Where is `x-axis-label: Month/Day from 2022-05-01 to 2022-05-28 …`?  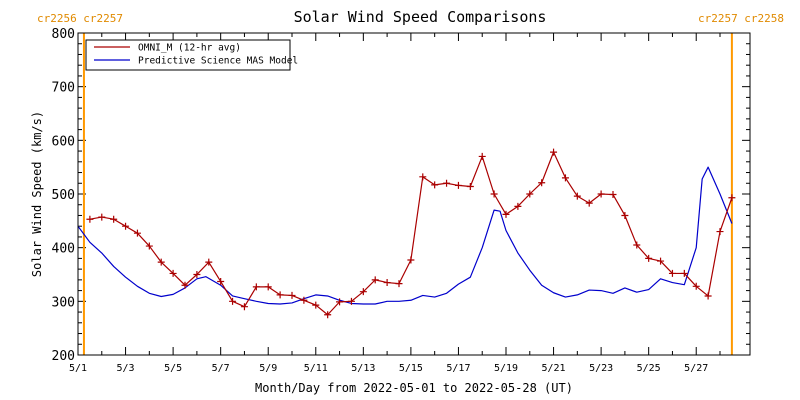 x-axis-label: Month/Day from 2022-05-01 to 2022-05-28 … is located at coordinates (414, 388).